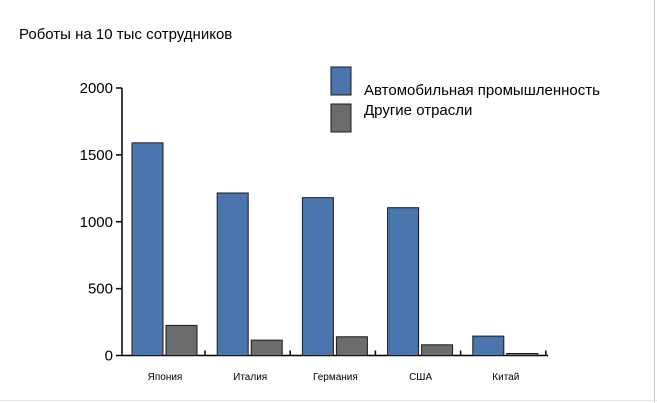 This screenshot has width=657, height=403. Describe the element at coordinates (165, 377) in the screenshot. I see `x-category-label: Япония` at that location.